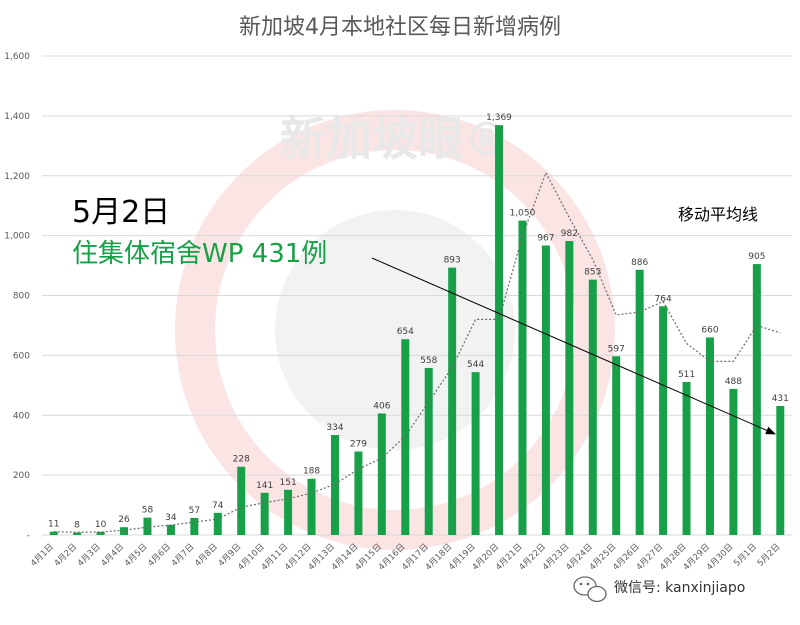 This screenshot has width=800, height=625. What do you see at coordinates (590, 589) in the screenshot?
I see `wechat-icon` at bounding box center [590, 589].